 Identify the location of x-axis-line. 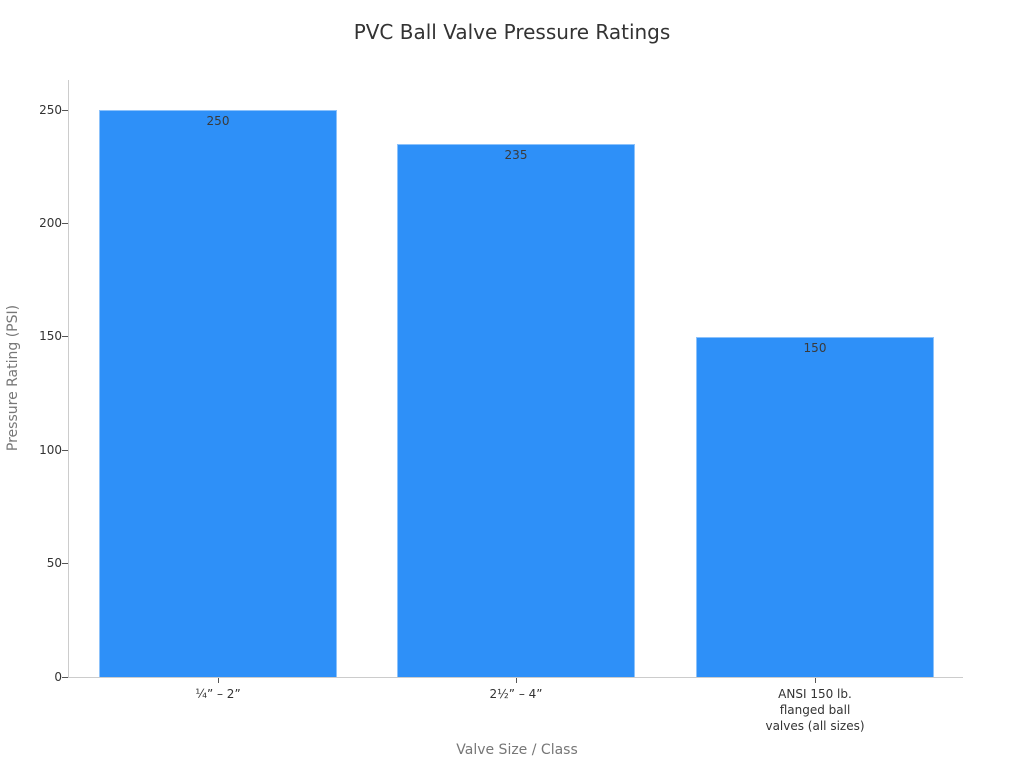
(515, 677).